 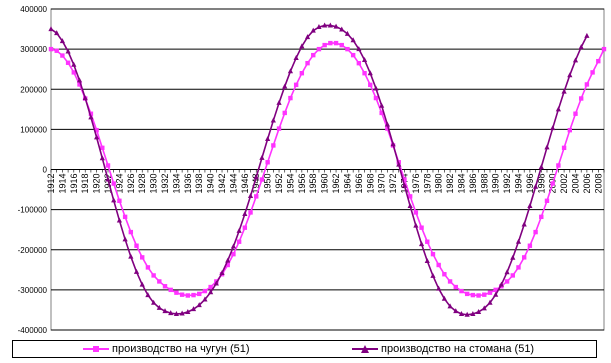 What do you see at coordinates (382, 184) in the screenshot?
I see `x-tick-label: 1970` at bounding box center [382, 184].